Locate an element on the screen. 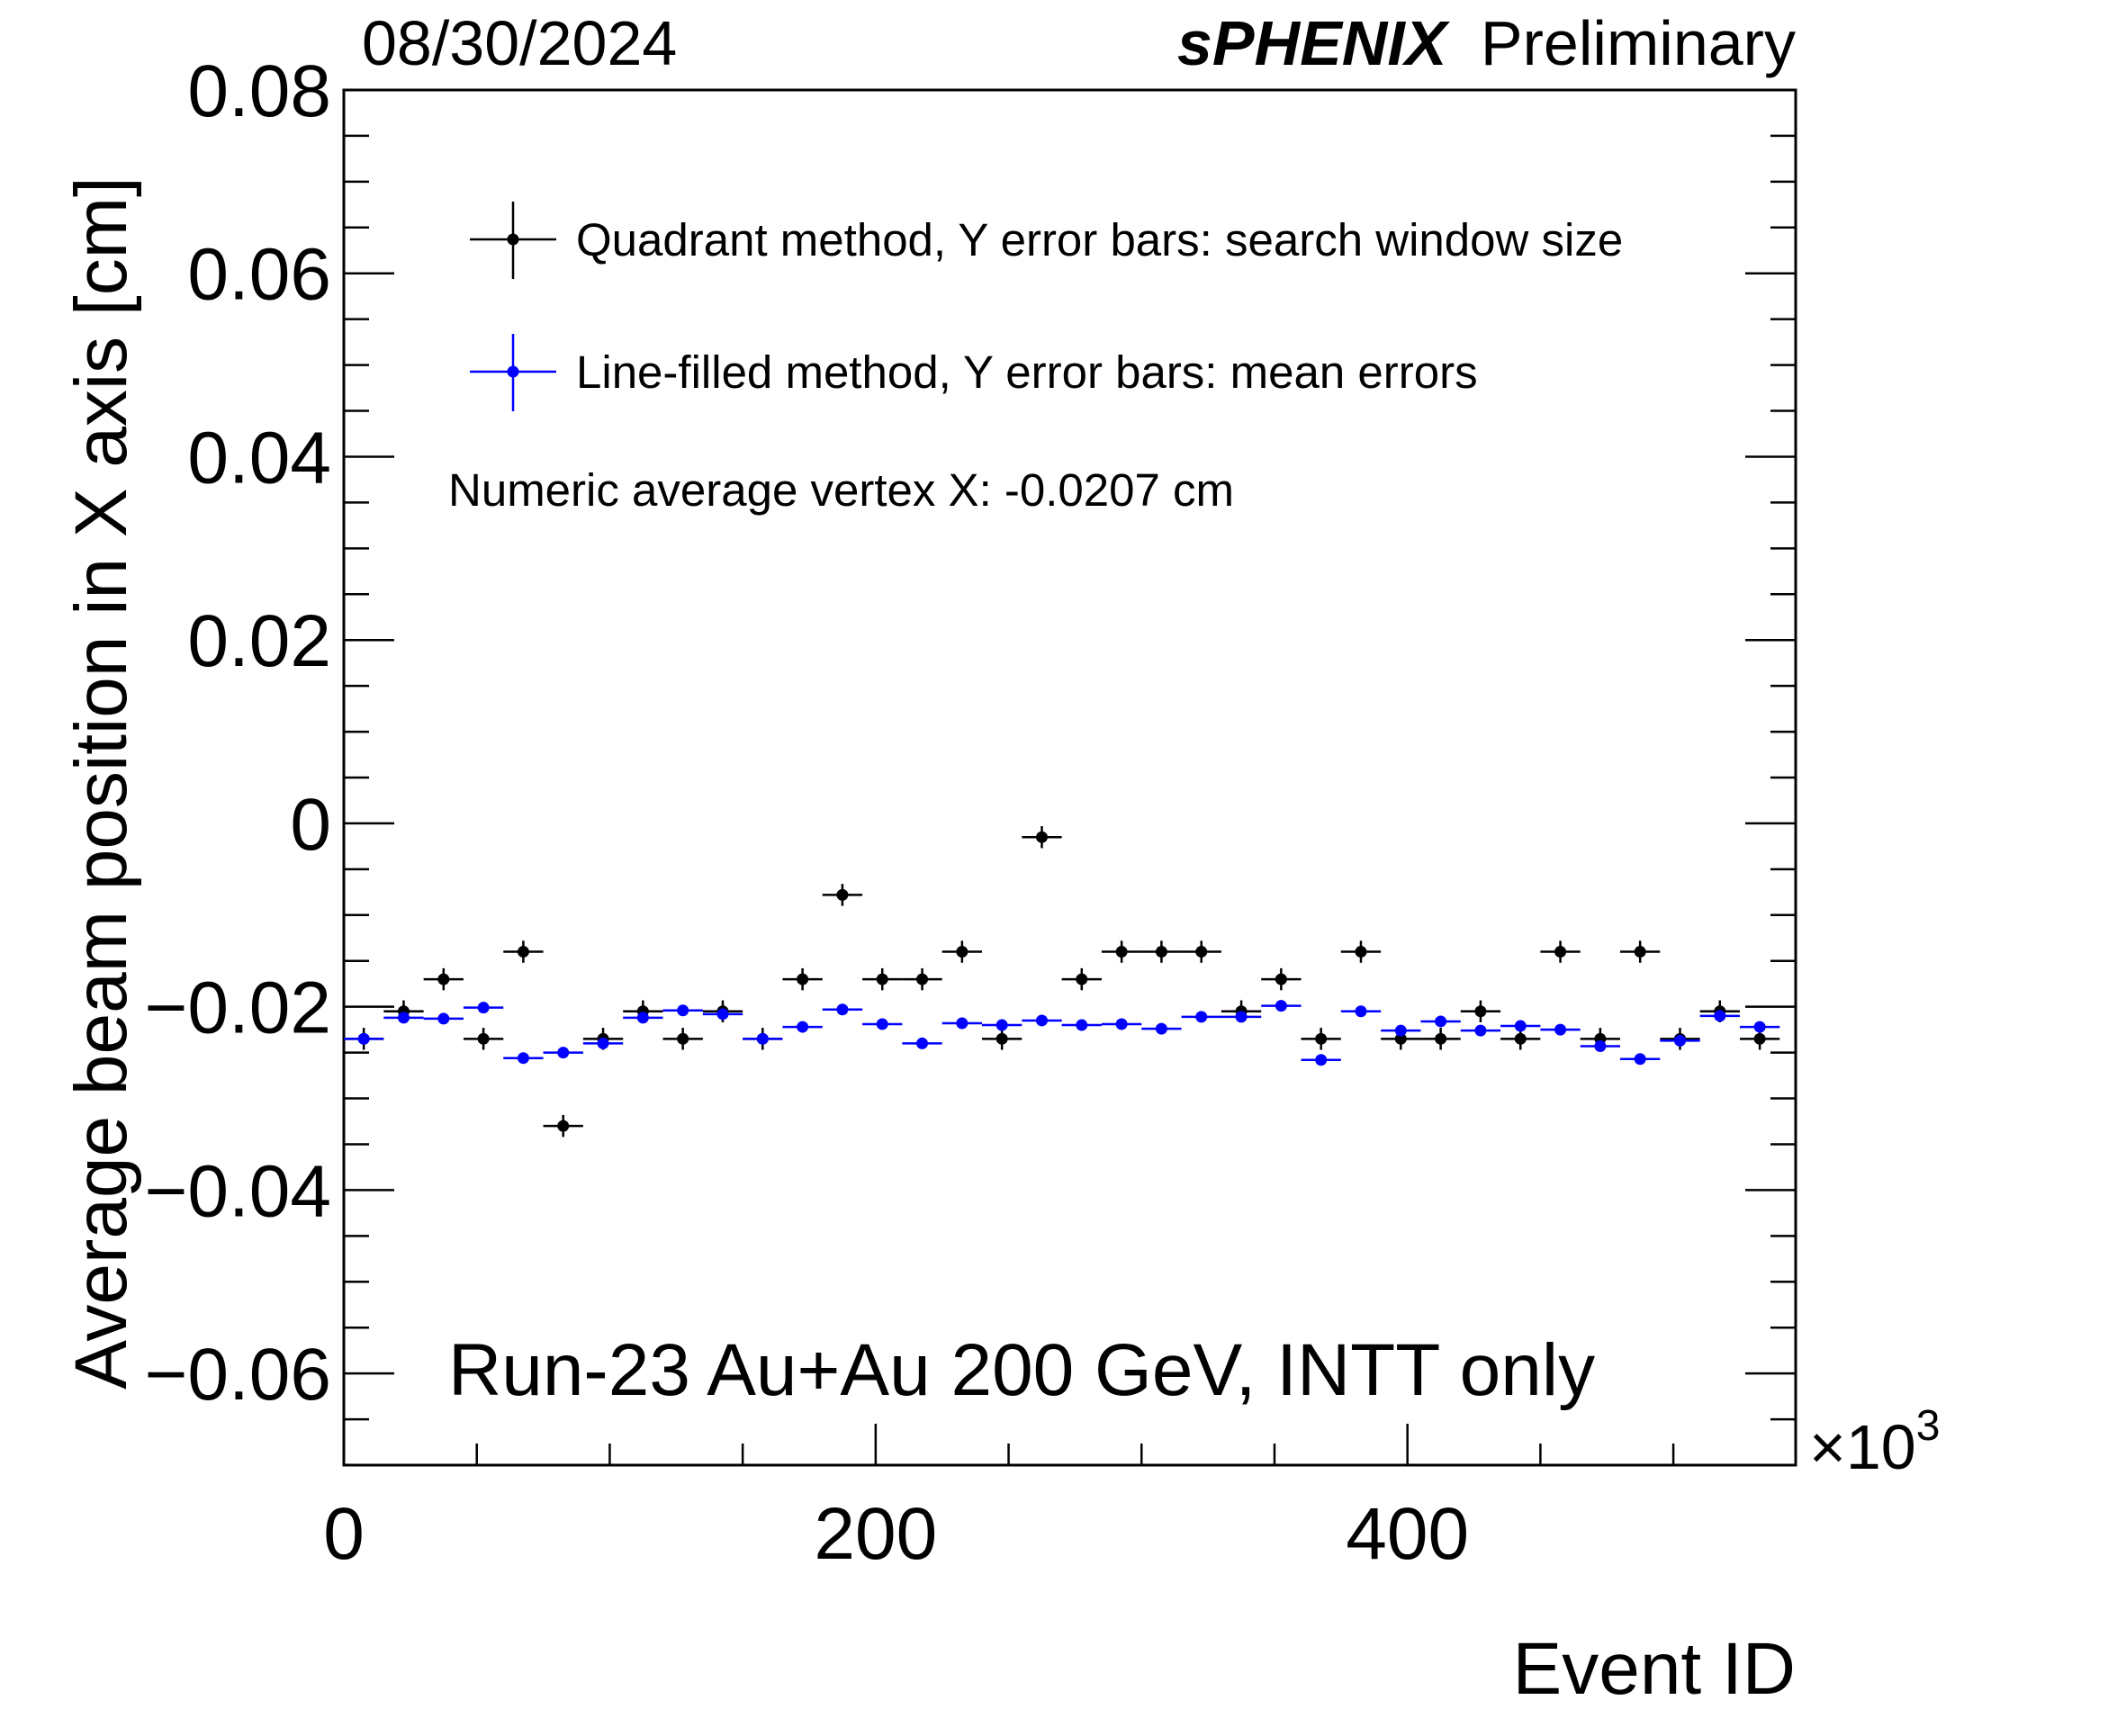 The width and height of the screenshot is (2126, 1736). experiment-name: sPHENIX is located at coordinates (1314, 43).